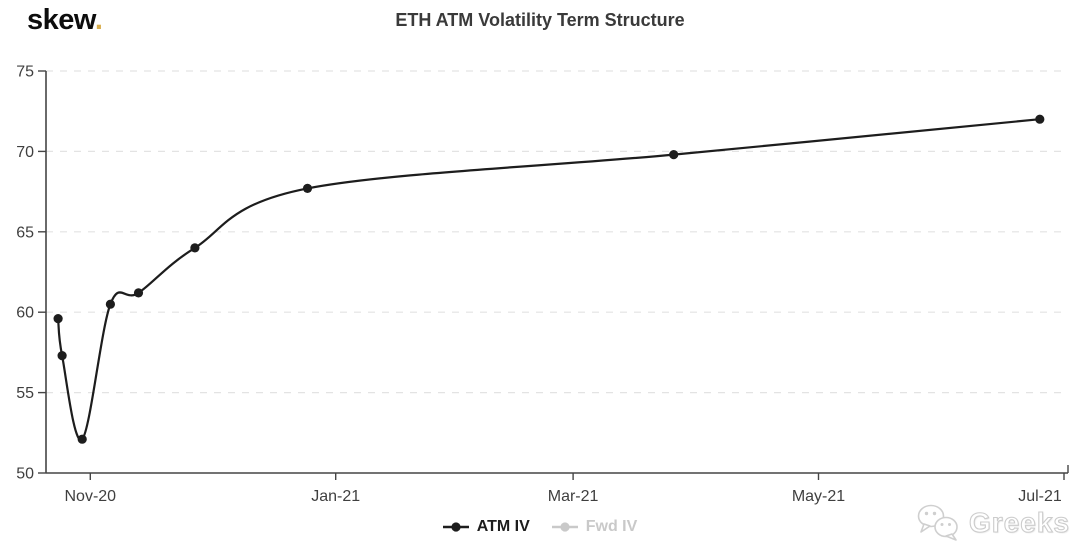  What do you see at coordinates (611, 526) in the screenshot?
I see `legend-label-fwd-iv: Fwd IV` at bounding box center [611, 526].